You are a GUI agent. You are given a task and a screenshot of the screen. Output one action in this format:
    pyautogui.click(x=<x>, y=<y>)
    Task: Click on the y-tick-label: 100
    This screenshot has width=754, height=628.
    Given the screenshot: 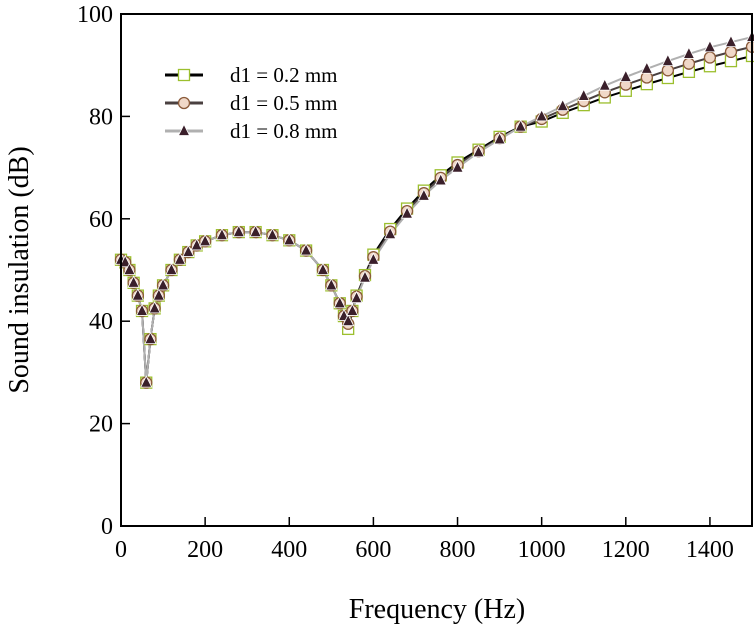 What is the action you would take?
    pyautogui.click(x=95, y=15)
    